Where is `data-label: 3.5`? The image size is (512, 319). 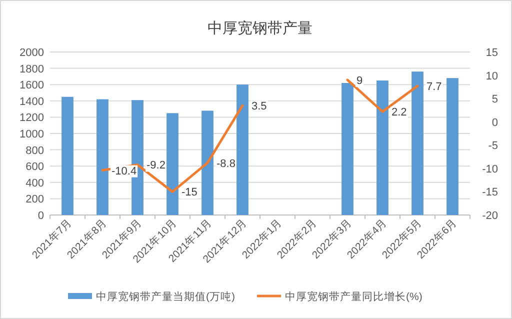 data-label: 3.5 is located at coordinates (259, 106).